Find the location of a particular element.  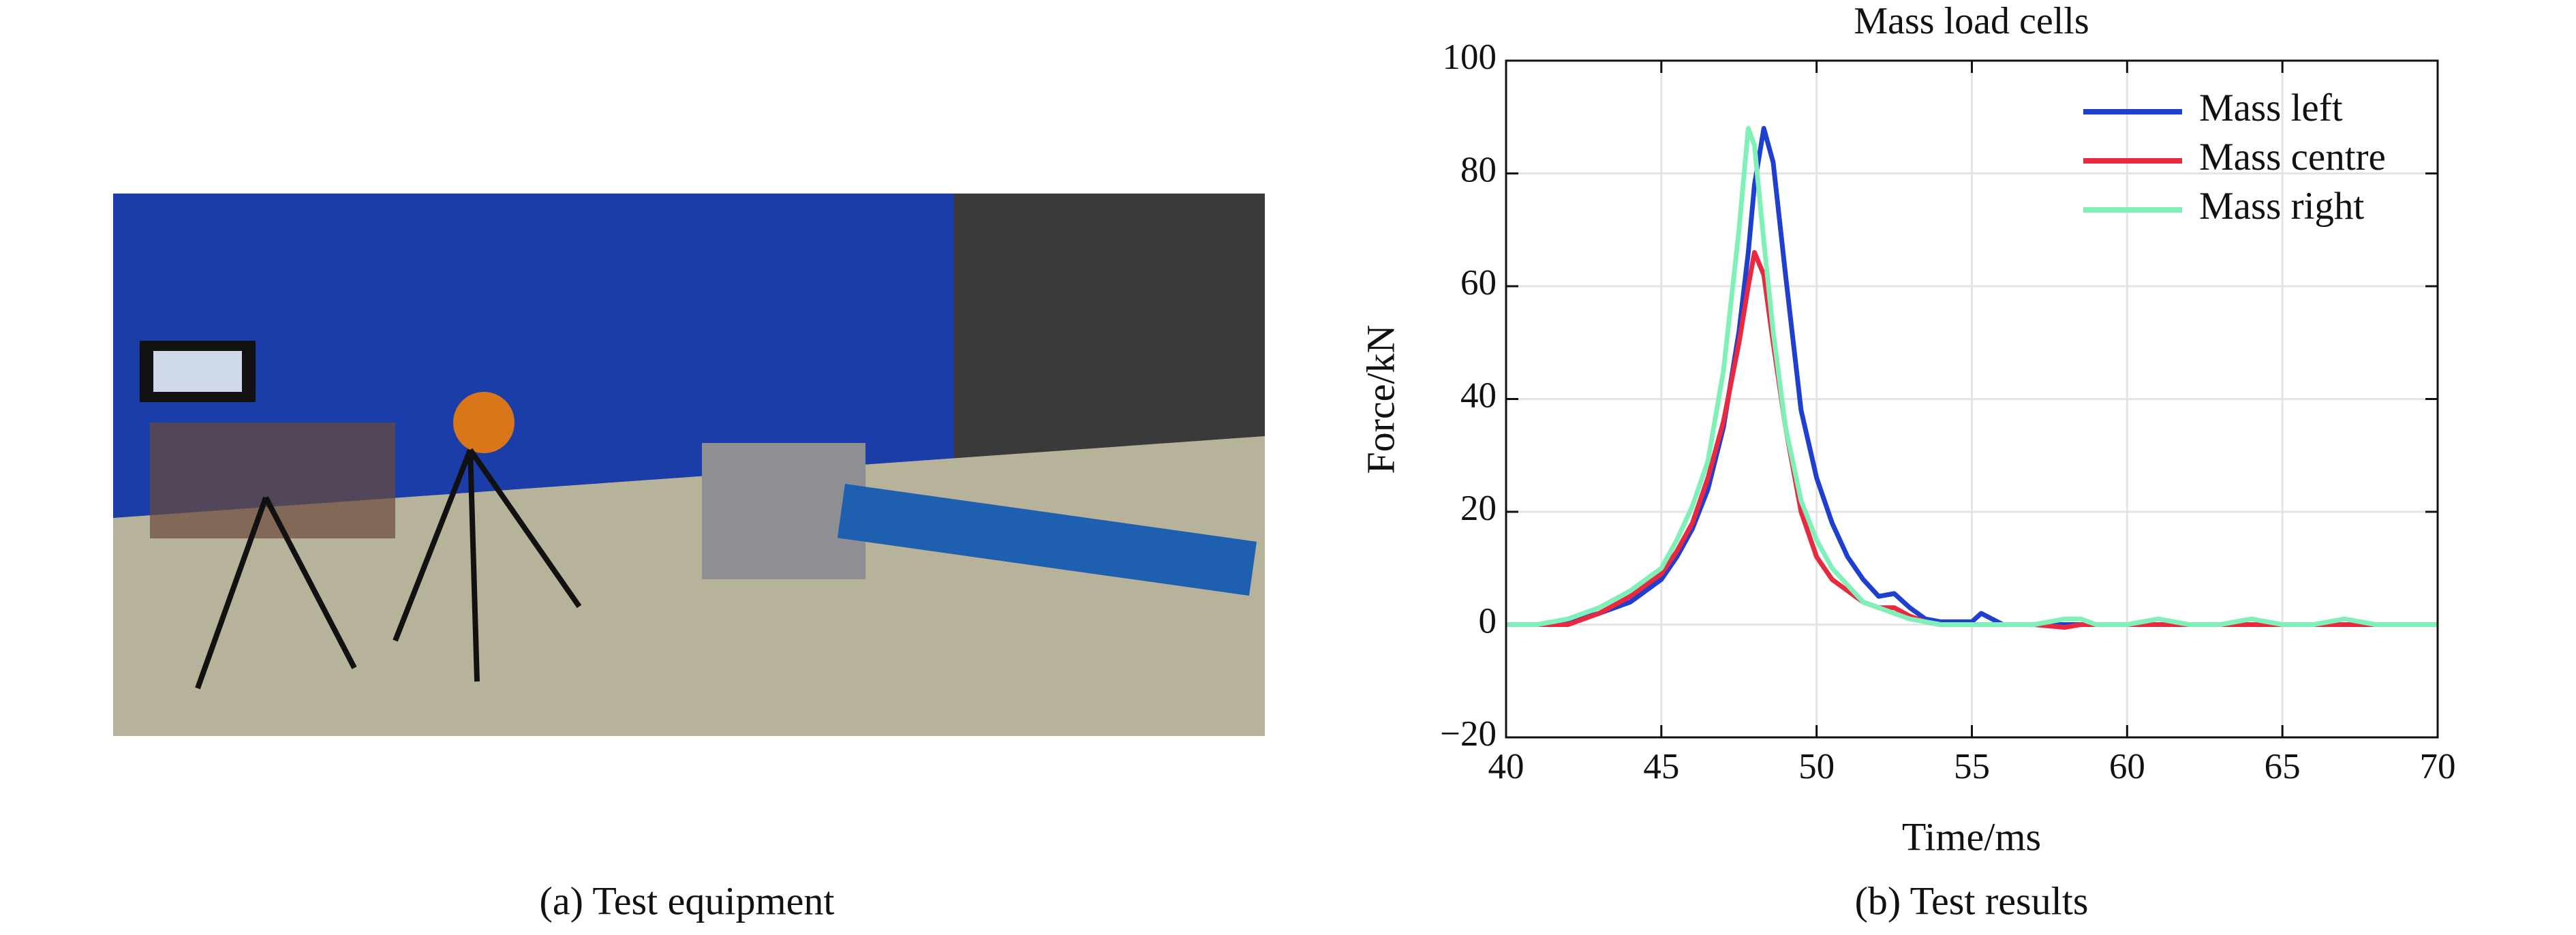

y-tick-label: 0 is located at coordinates (1488, 621).